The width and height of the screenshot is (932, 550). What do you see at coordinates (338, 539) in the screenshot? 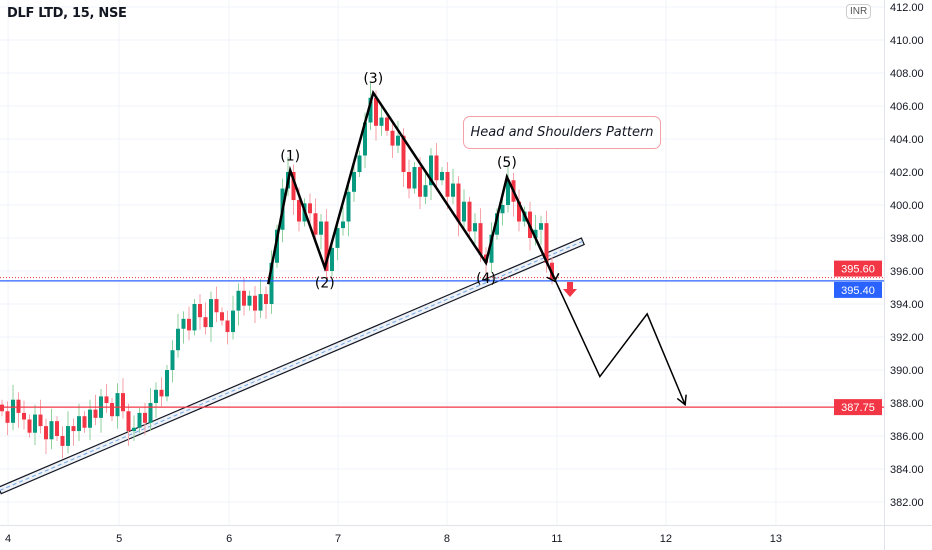
I see `x-tick-label: 7` at bounding box center [338, 539].